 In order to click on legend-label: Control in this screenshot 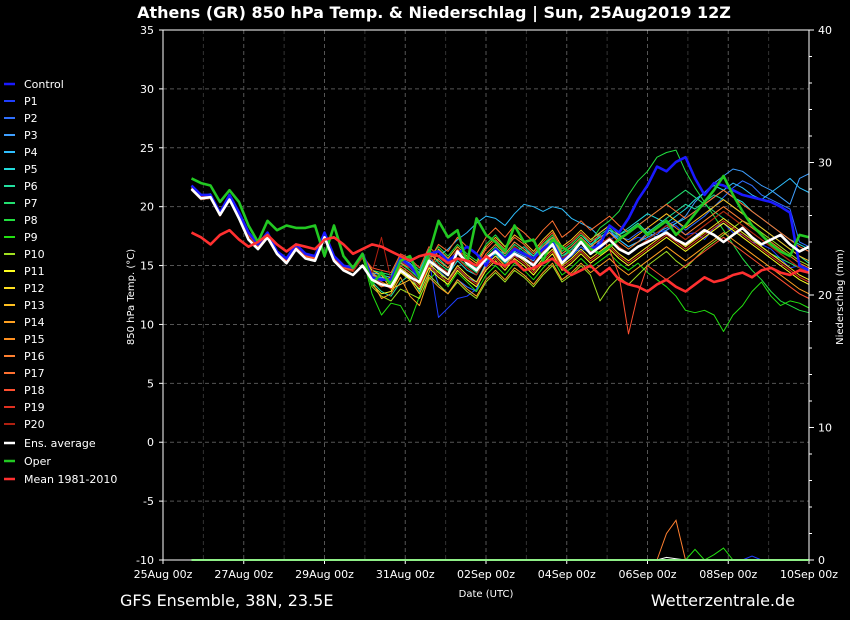, I will do `click(44, 84)`.